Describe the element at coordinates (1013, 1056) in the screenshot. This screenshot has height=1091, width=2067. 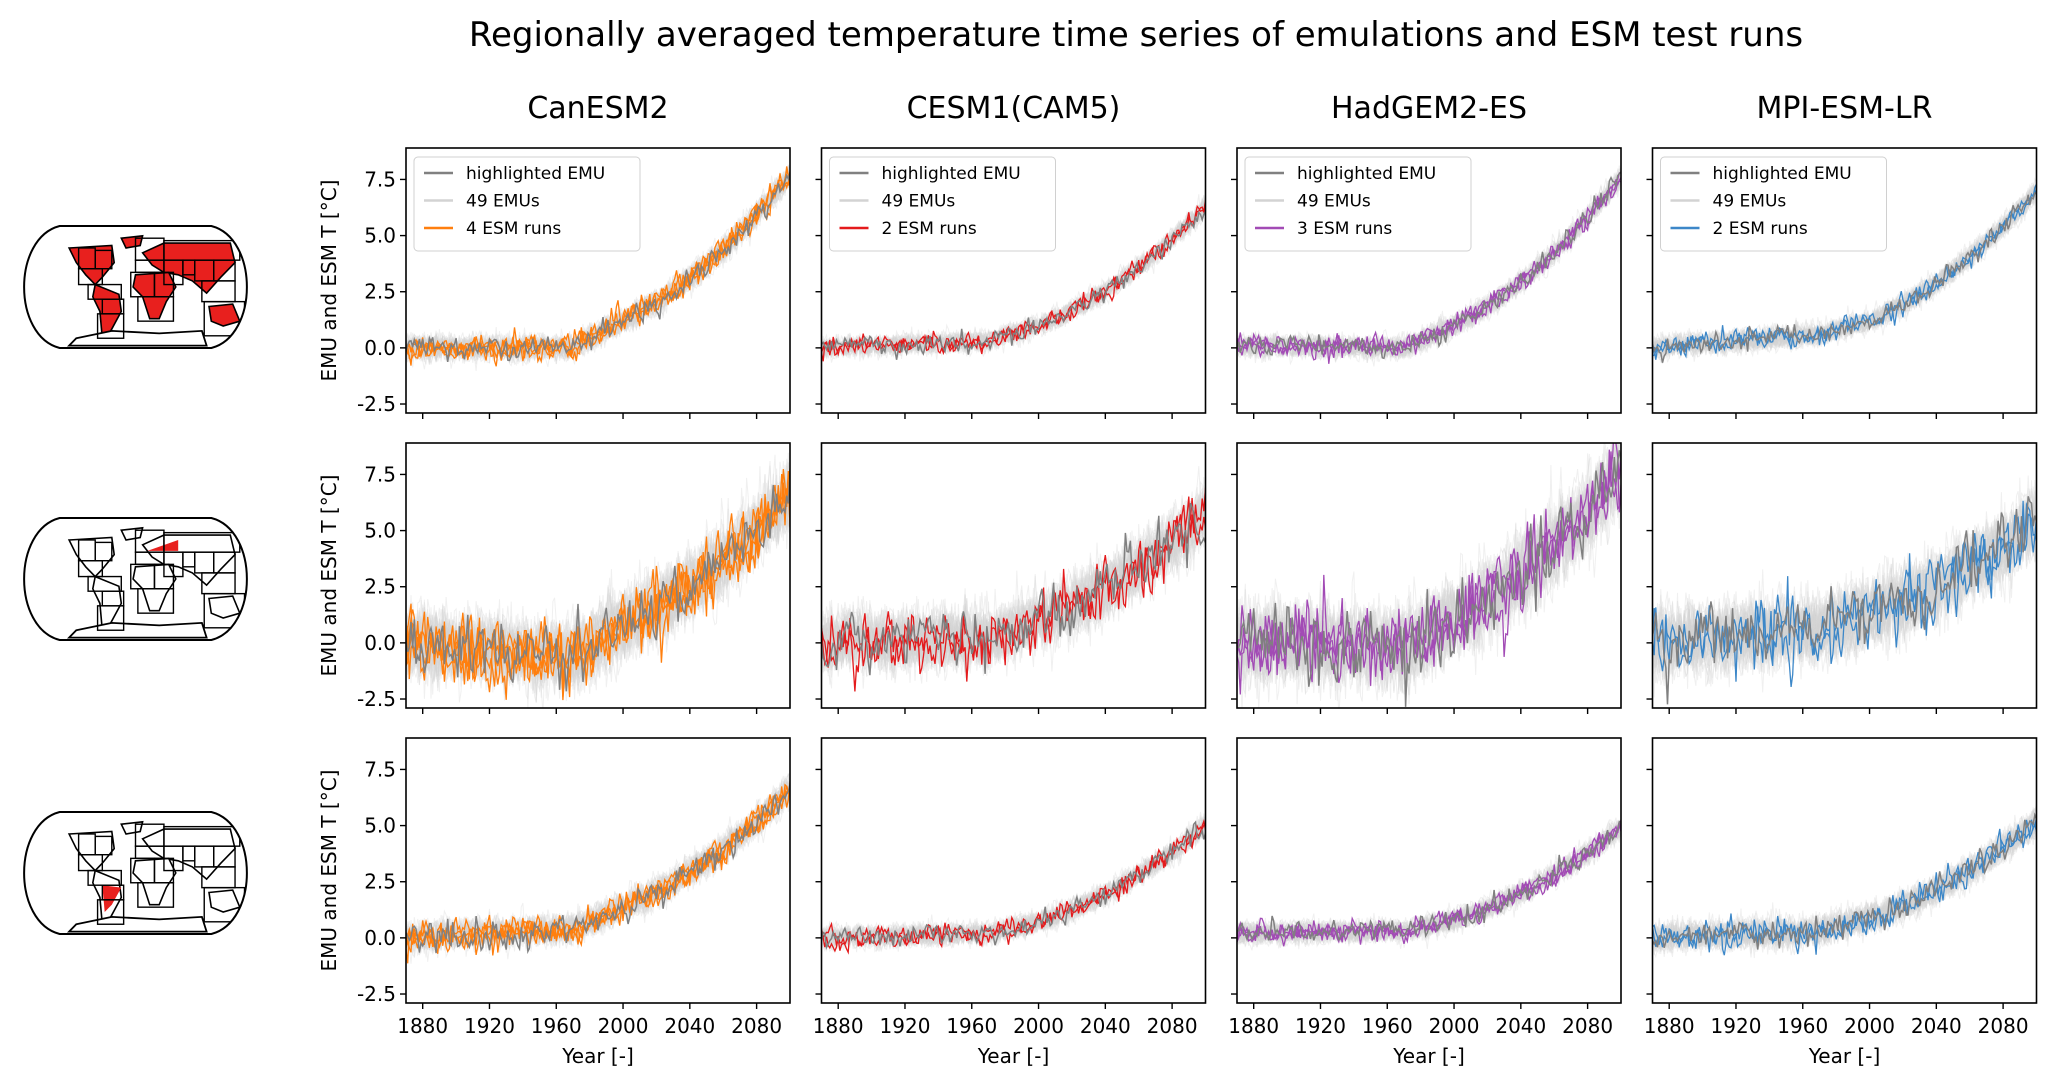
I see `x-axis-label: Year [-]` at that location.